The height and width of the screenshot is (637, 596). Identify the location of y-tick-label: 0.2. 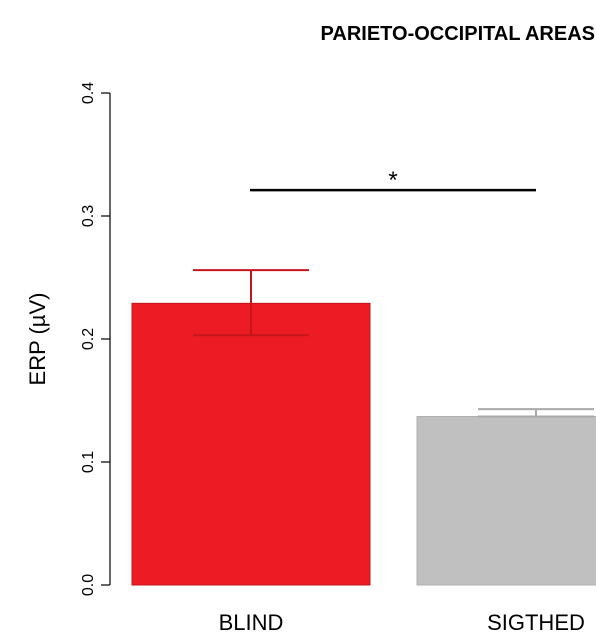
(88, 339).